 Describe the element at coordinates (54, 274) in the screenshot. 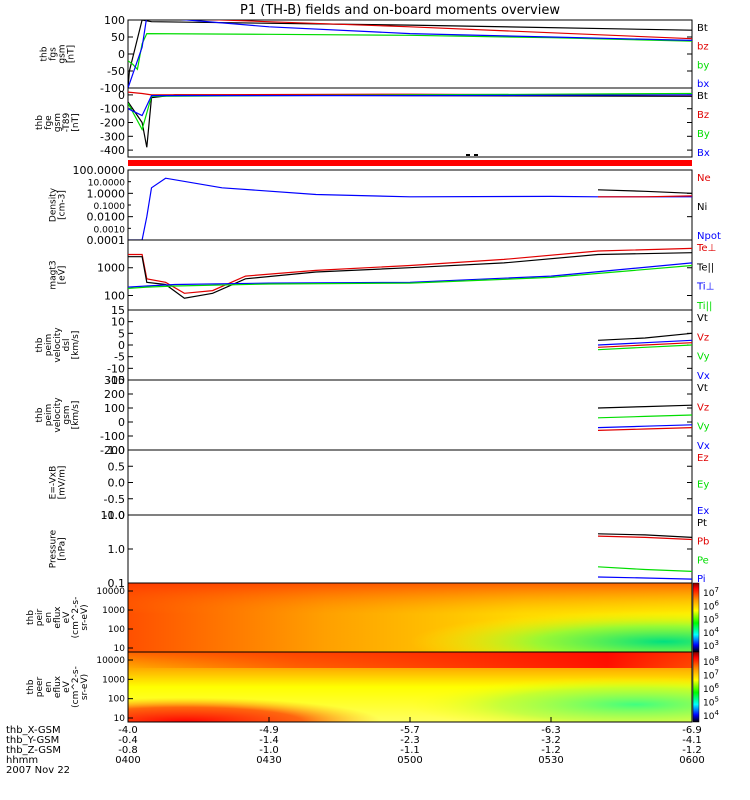

I see `ylabel-line: magt3` at that location.